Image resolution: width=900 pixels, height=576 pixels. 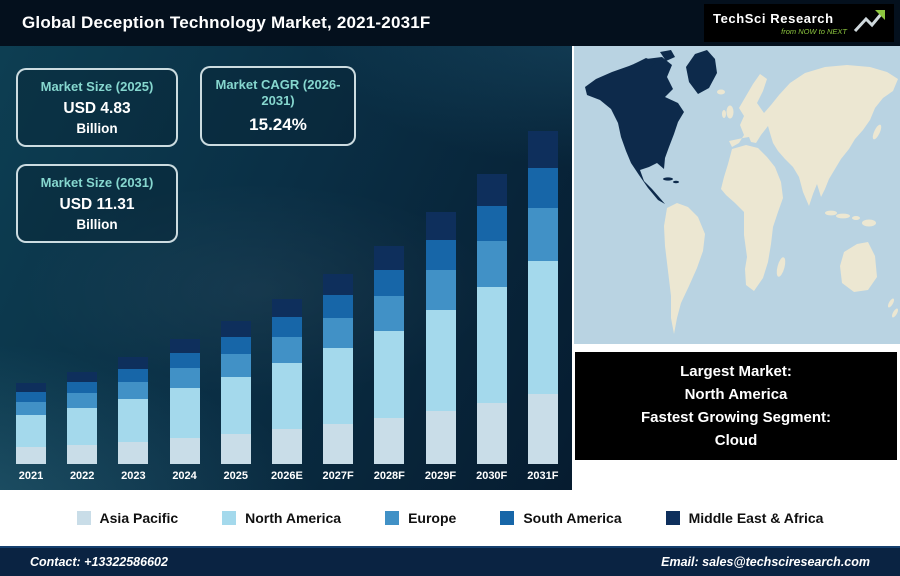 What do you see at coordinates (736, 417) in the screenshot?
I see `callout-line: Fastest Growing Segment:` at bounding box center [736, 417].